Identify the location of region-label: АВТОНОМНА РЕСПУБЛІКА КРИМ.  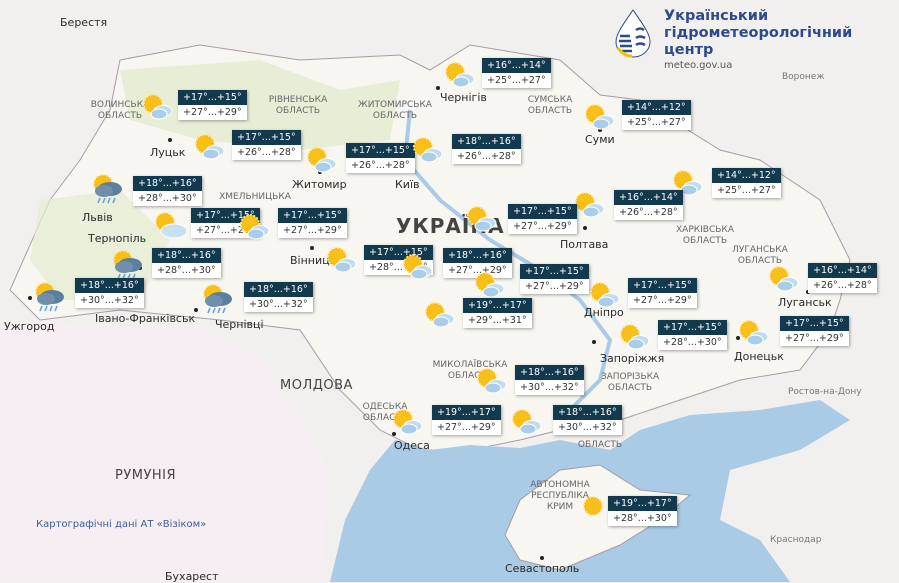
(560, 496).